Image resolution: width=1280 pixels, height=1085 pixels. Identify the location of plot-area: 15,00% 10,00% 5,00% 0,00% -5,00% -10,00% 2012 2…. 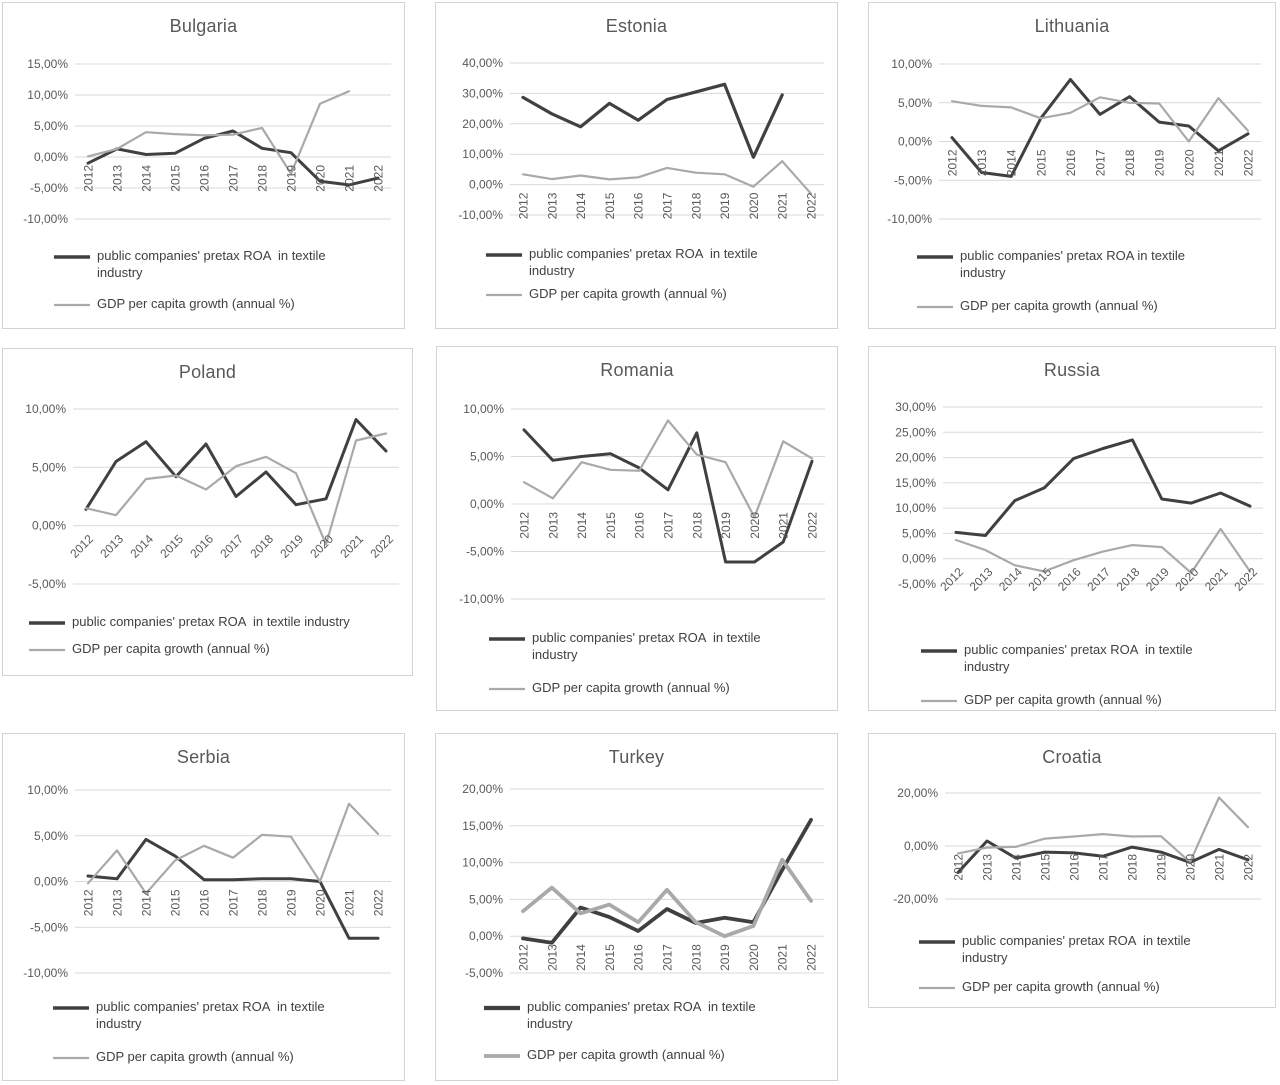
(207, 141).